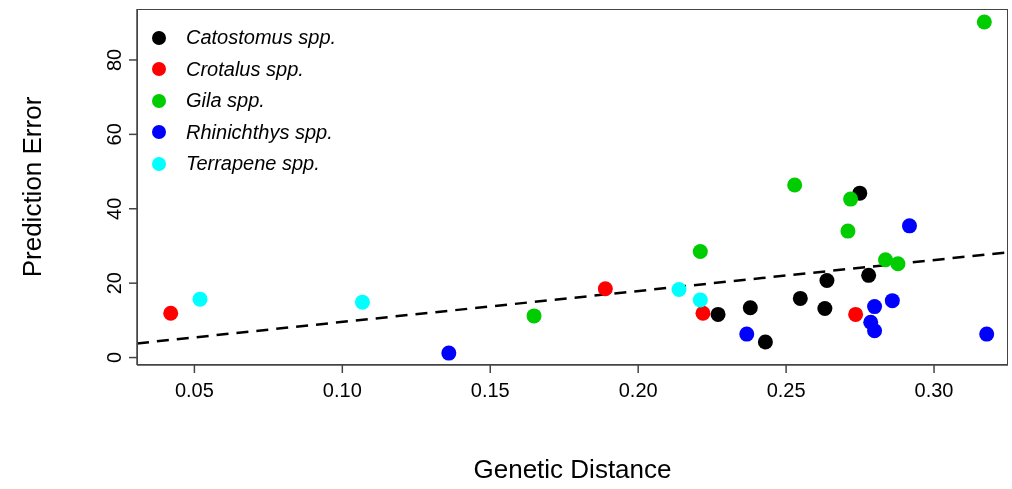 This screenshot has height=489, width=1012. What do you see at coordinates (490, 390) in the screenshot?
I see `x-tick-label: 0.15` at bounding box center [490, 390].